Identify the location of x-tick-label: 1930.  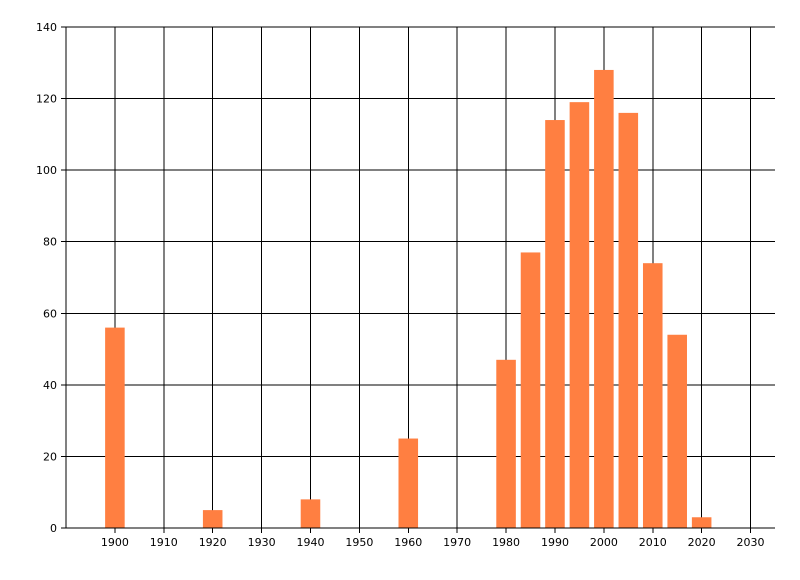
(262, 542).